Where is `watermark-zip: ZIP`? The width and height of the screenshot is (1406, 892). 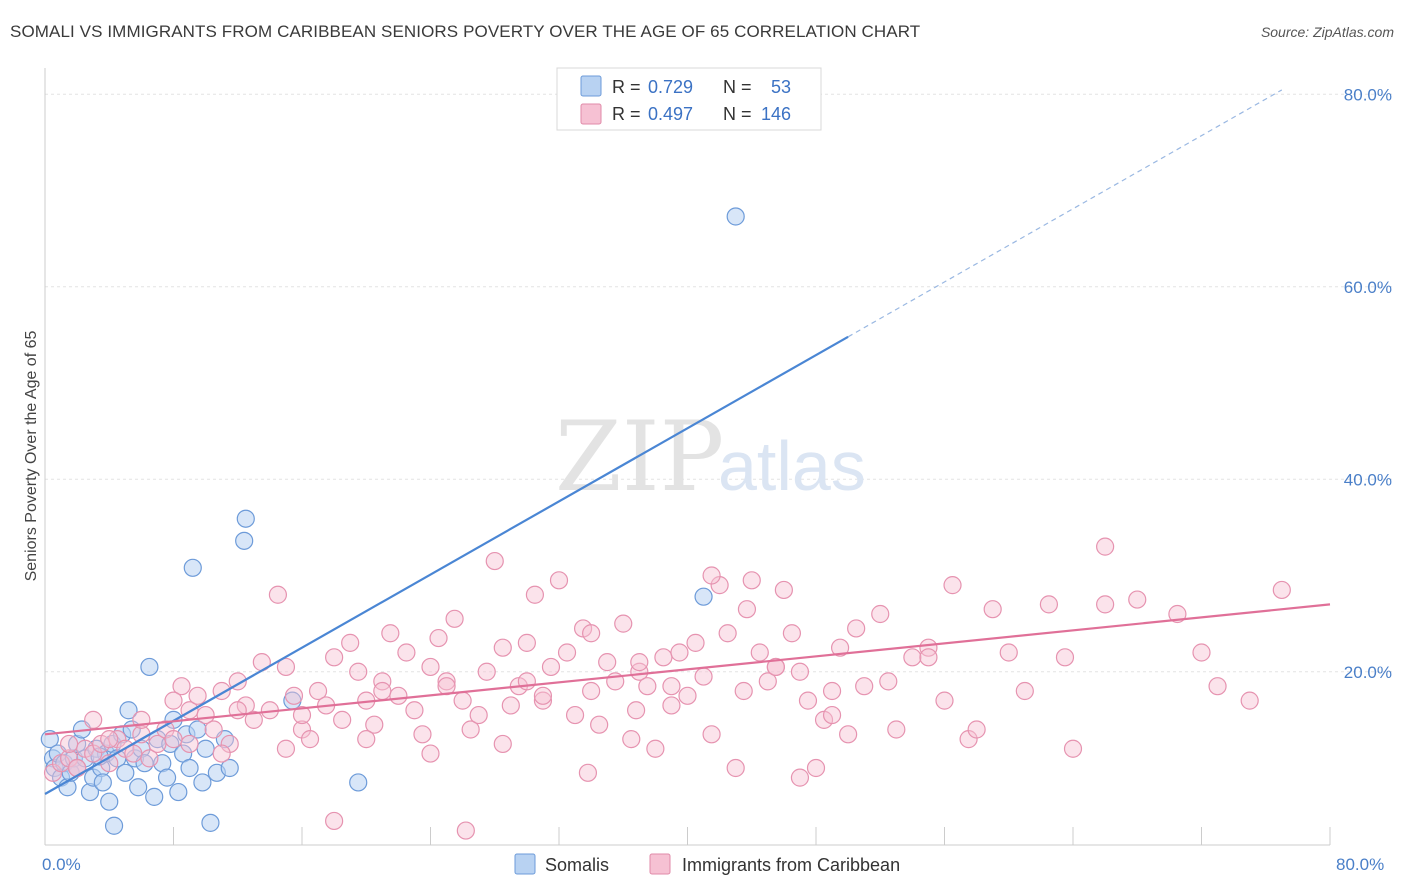 watermark-zip: ZIP is located at coordinates (639, 457).